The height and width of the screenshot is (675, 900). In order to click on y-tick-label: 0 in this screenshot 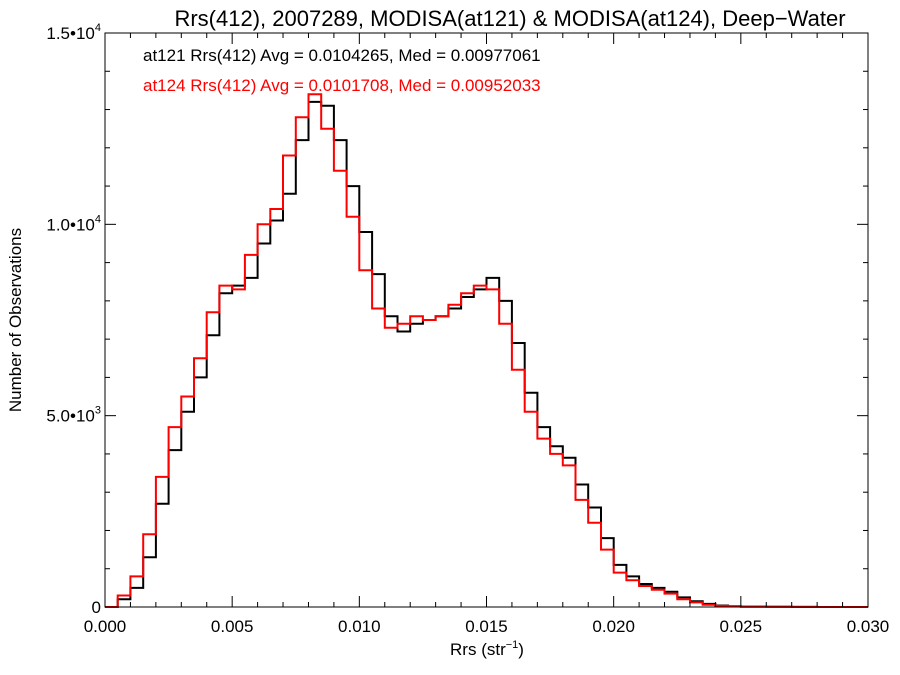, I will do `click(96, 607)`.